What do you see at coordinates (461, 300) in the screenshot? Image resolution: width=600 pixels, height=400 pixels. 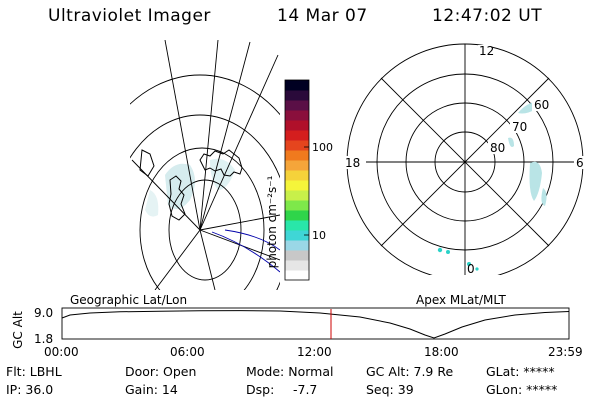 I see `timeline-right-label: Apex MLat/MLT` at bounding box center [461, 300].